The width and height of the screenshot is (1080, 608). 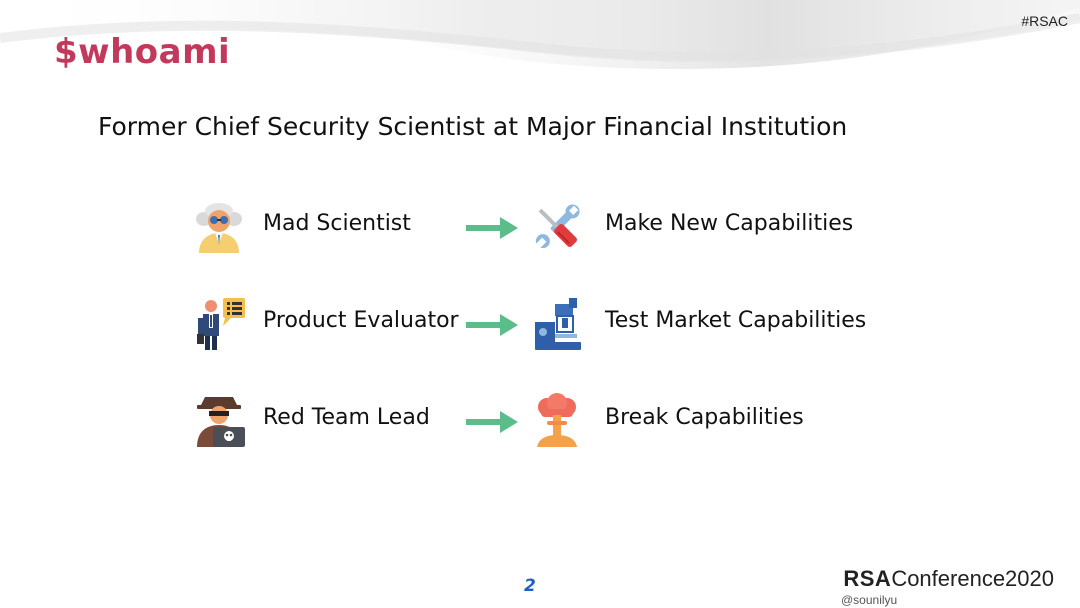 I want to click on header-swoosh-decoration, so click(x=540, y=35).